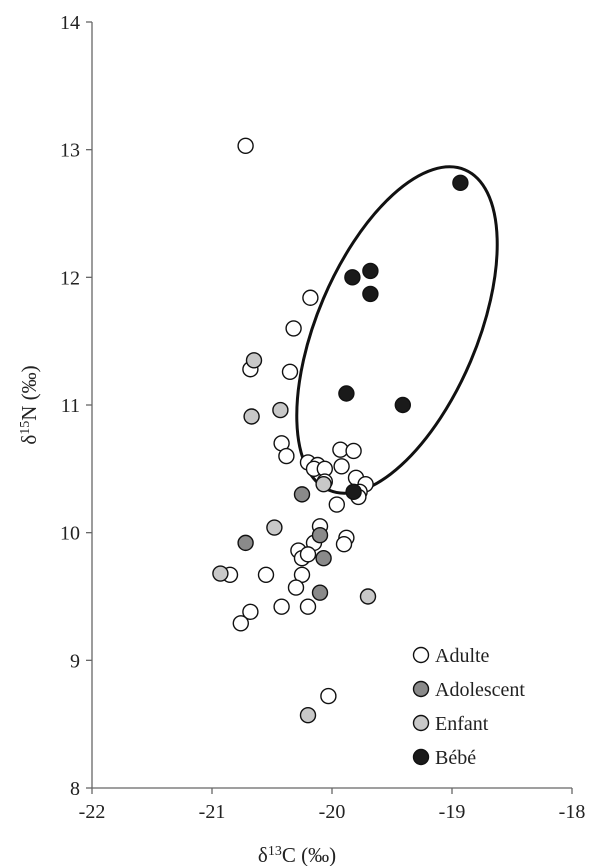  What do you see at coordinates (462, 724) in the screenshot?
I see `legend-label-enfant: Enfant` at bounding box center [462, 724].